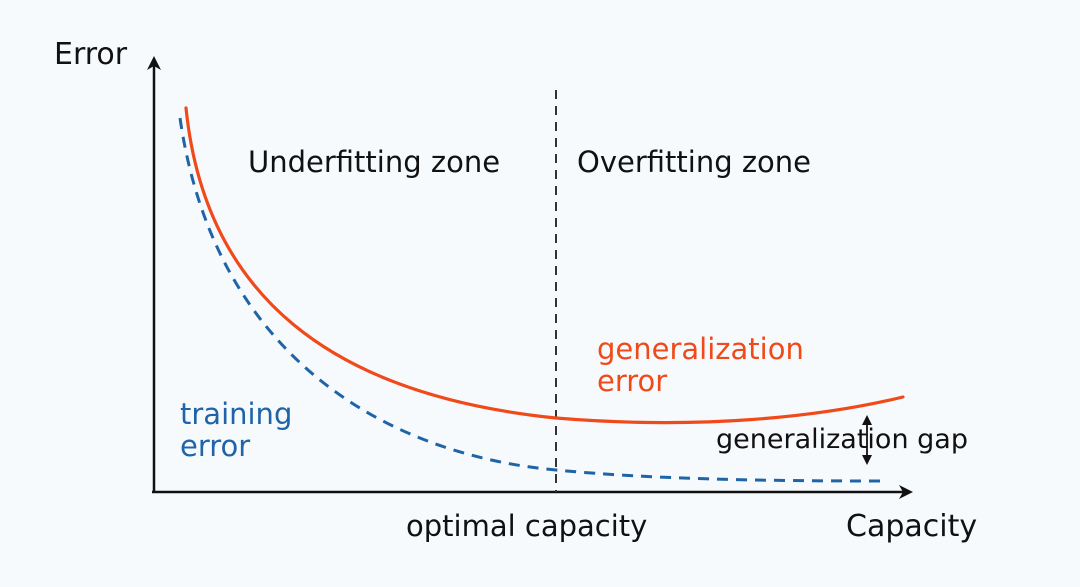  I want to click on optimal-capacity-label: optimal capacity, so click(527, 526).